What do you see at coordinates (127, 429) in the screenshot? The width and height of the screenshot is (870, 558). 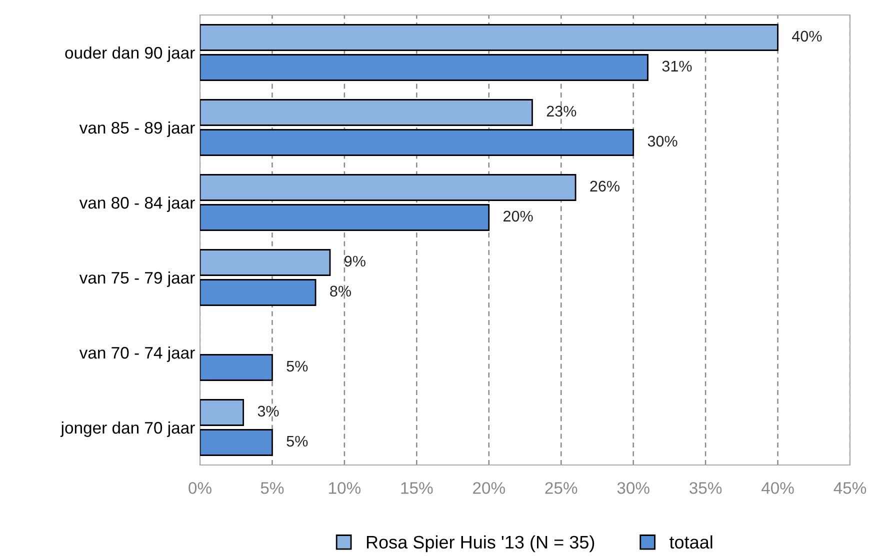 I see `y-tick-label: jonger dan 70 jaar` at bounding box center [127, 429].